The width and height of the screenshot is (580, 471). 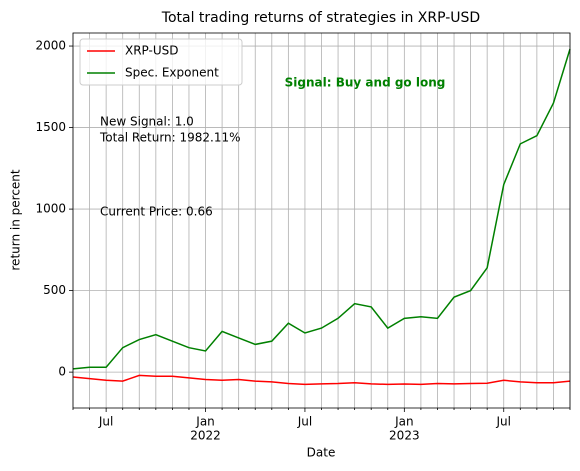 What do you see at coordinates (365, 83) in the screenshot?
I see `annotation: Signal: Buy and go long` at bounding box center [365, 83].